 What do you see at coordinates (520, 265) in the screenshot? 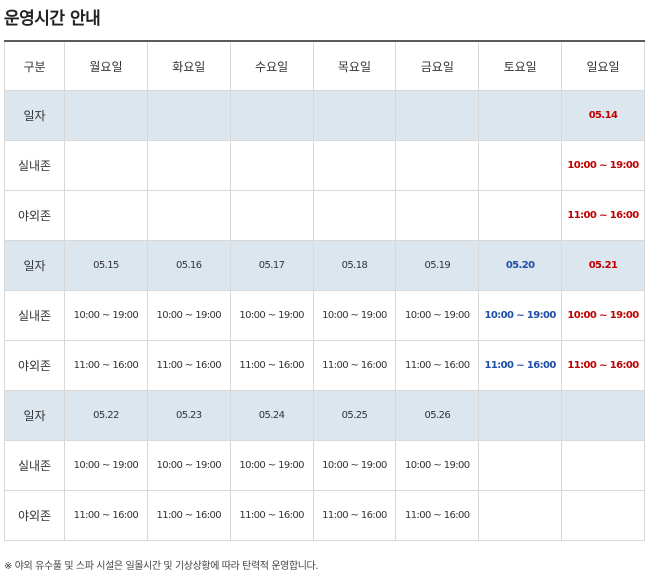
I see `date-cell-saturday: 05.20` at bounding box center [520, 265].